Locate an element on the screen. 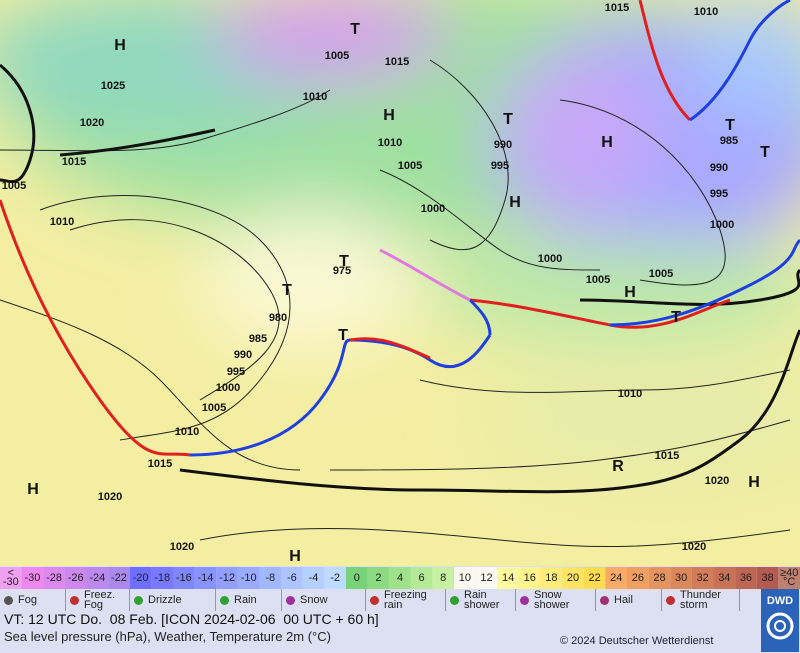 The image size is (800, 653). pressure-label: 980 is located at coordinates (278, 318).